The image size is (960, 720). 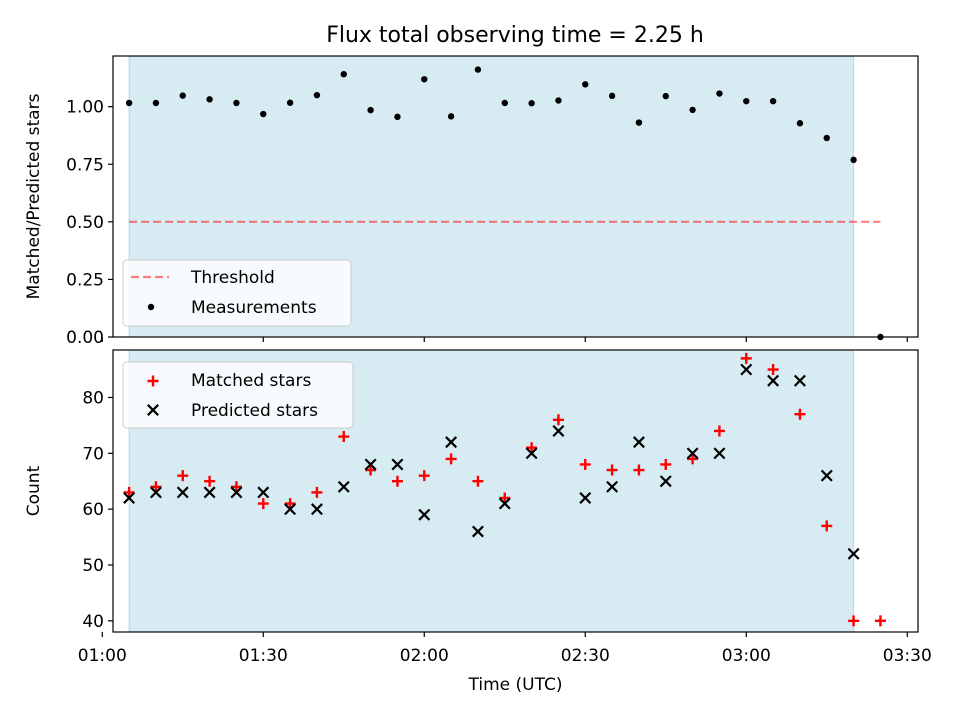 I want to click on y-tick-label: 70, so click(x=93, y=454).